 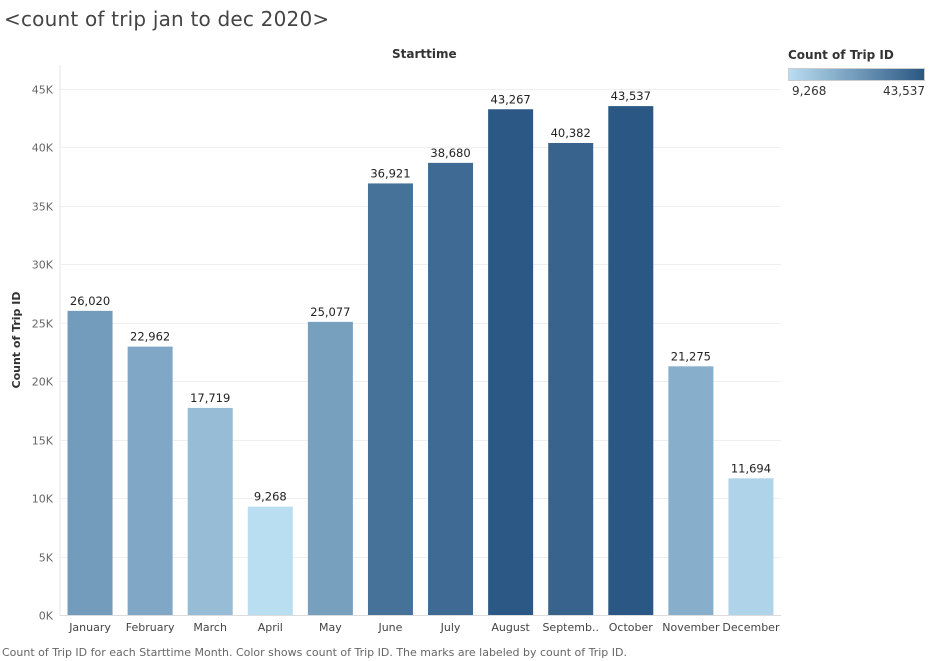 What do you see at coordinates (90, 301) in the screenshot?
I see `bar-value-label: 26,020` at bounding box center [90, 301].